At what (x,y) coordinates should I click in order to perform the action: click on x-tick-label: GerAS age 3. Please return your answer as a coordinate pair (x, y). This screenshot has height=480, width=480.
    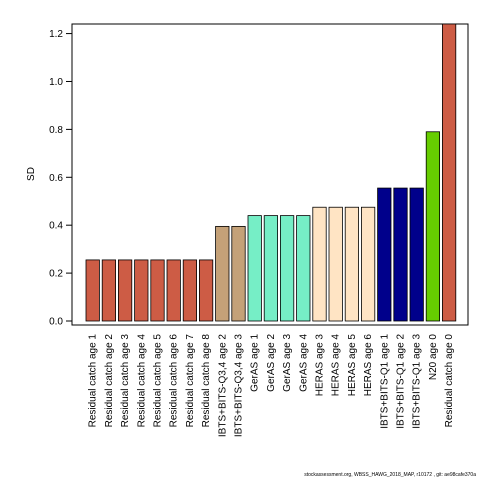
    Looking at the image, I should click on (287, 363).